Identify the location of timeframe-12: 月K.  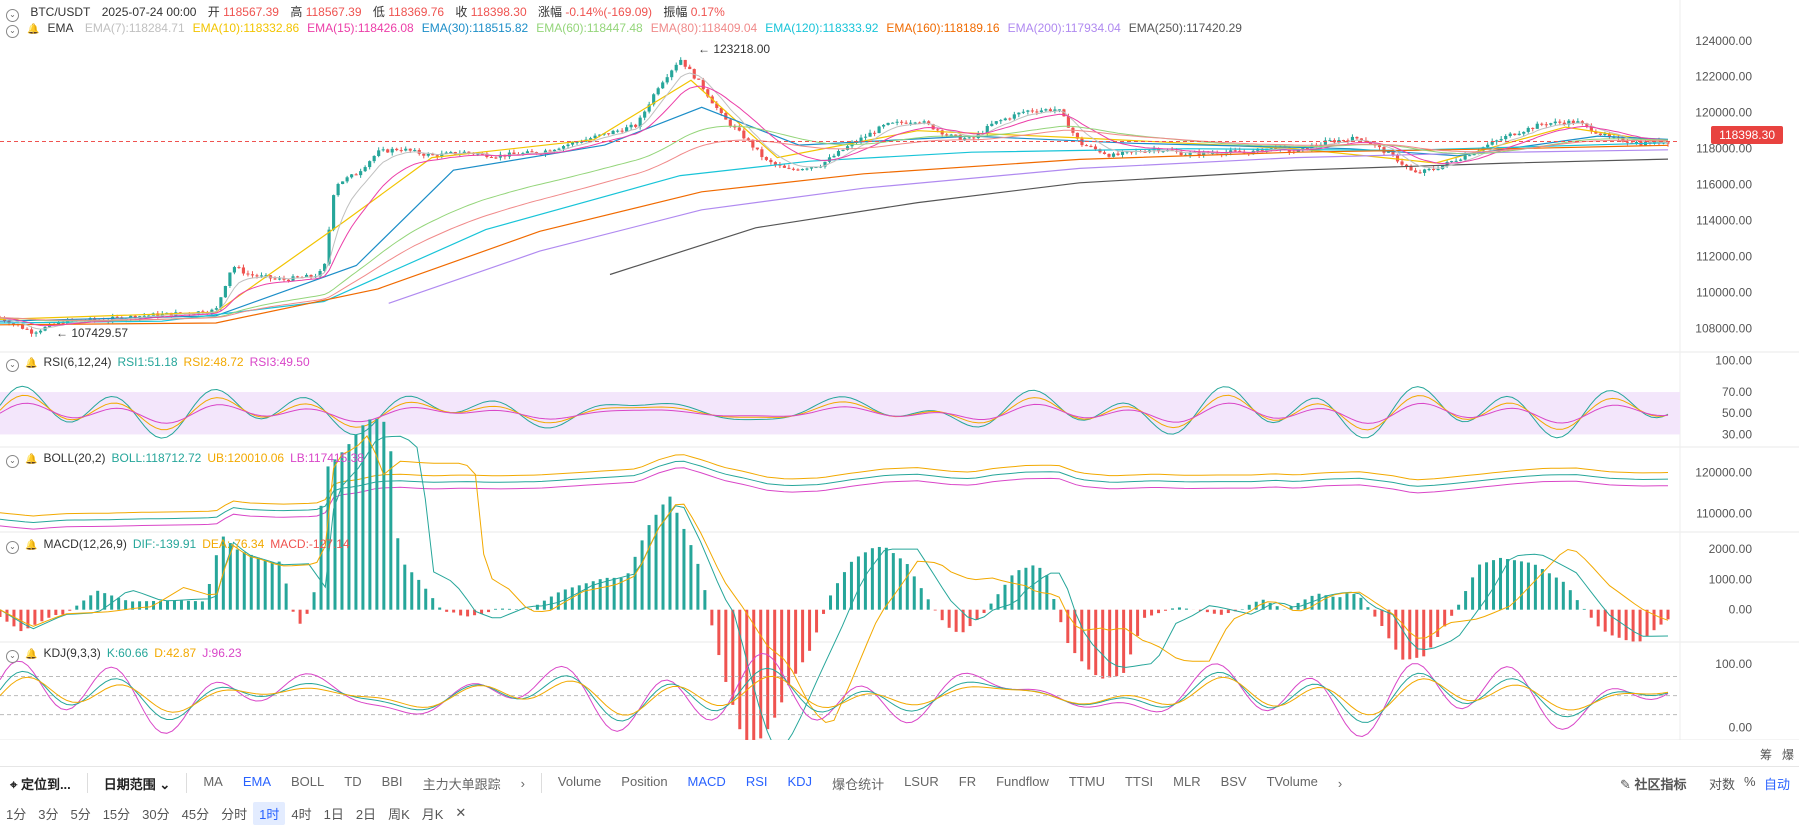
(432, 814).